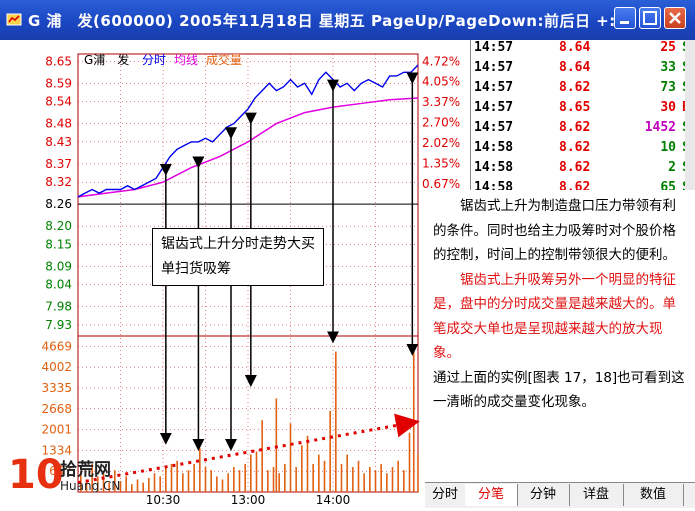 The image size is (695, 511). What do you see at coordinates (441, 61) in the screenshot?
I see `pct-tick-label: 4.72%` at bounding box center [441, 61].